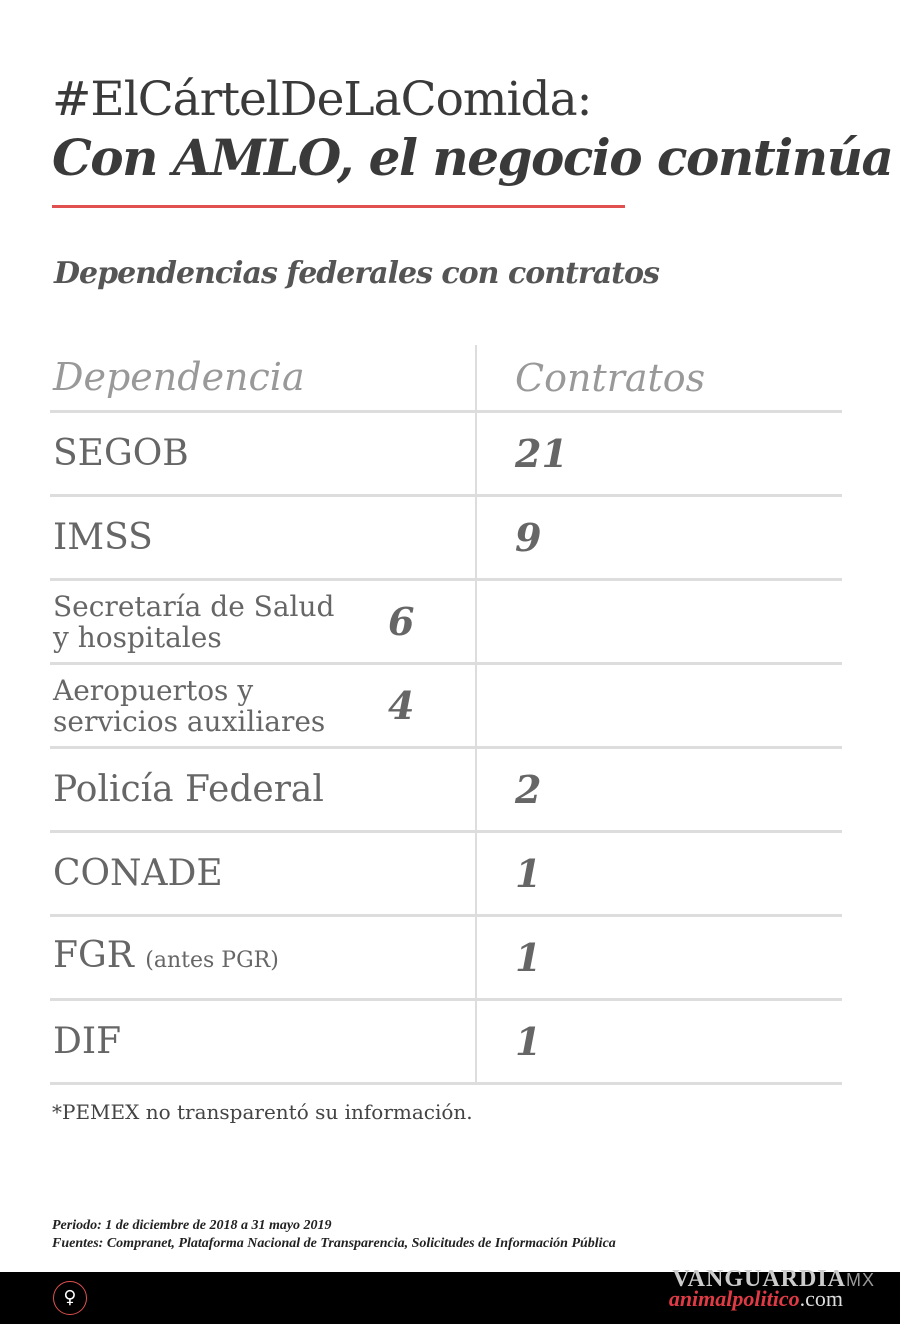 This screenshot has height=1324, width=900. I want to click on header-dependencia: Dependencia, so click(179, 377).